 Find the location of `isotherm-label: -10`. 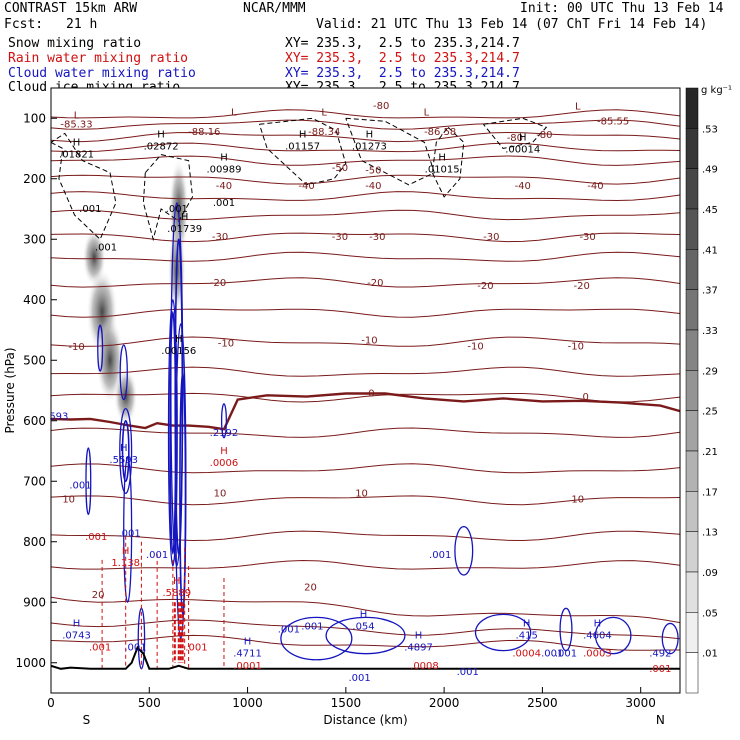

isotherm-label: -10 is located at coordinates (369, 340).